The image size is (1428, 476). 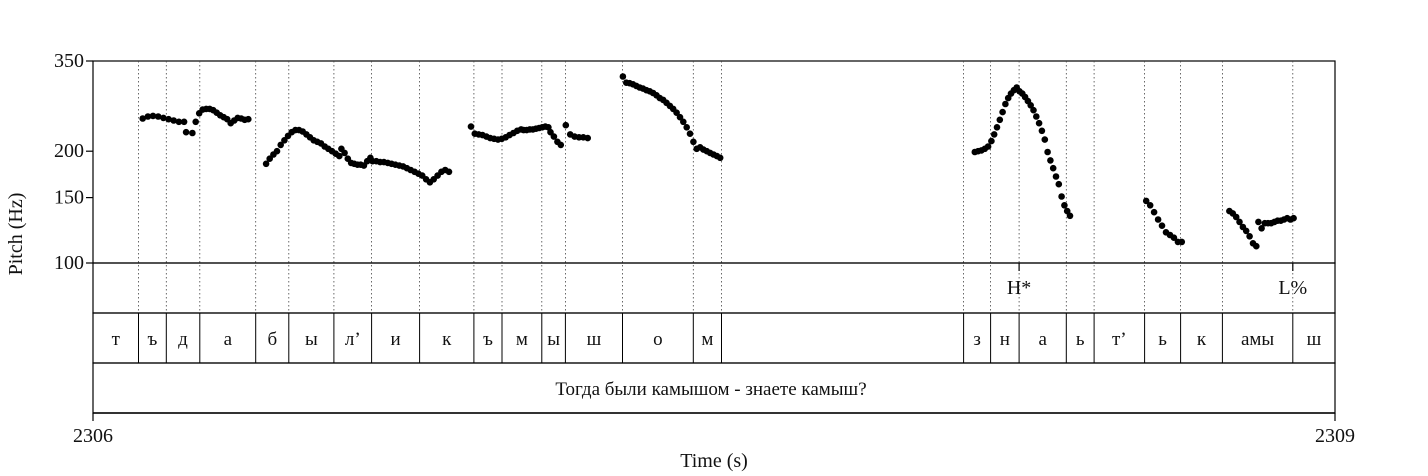 What do you see at coordinates (1162, 339) in the screenshot?
I see `segment-label: ь` at bounding box center [1162, 339].